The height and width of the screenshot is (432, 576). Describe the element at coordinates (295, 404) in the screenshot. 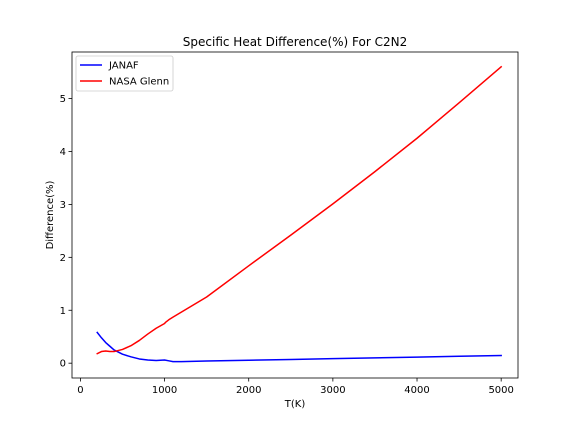

I see `x-axis-label: T(K)` at that location.